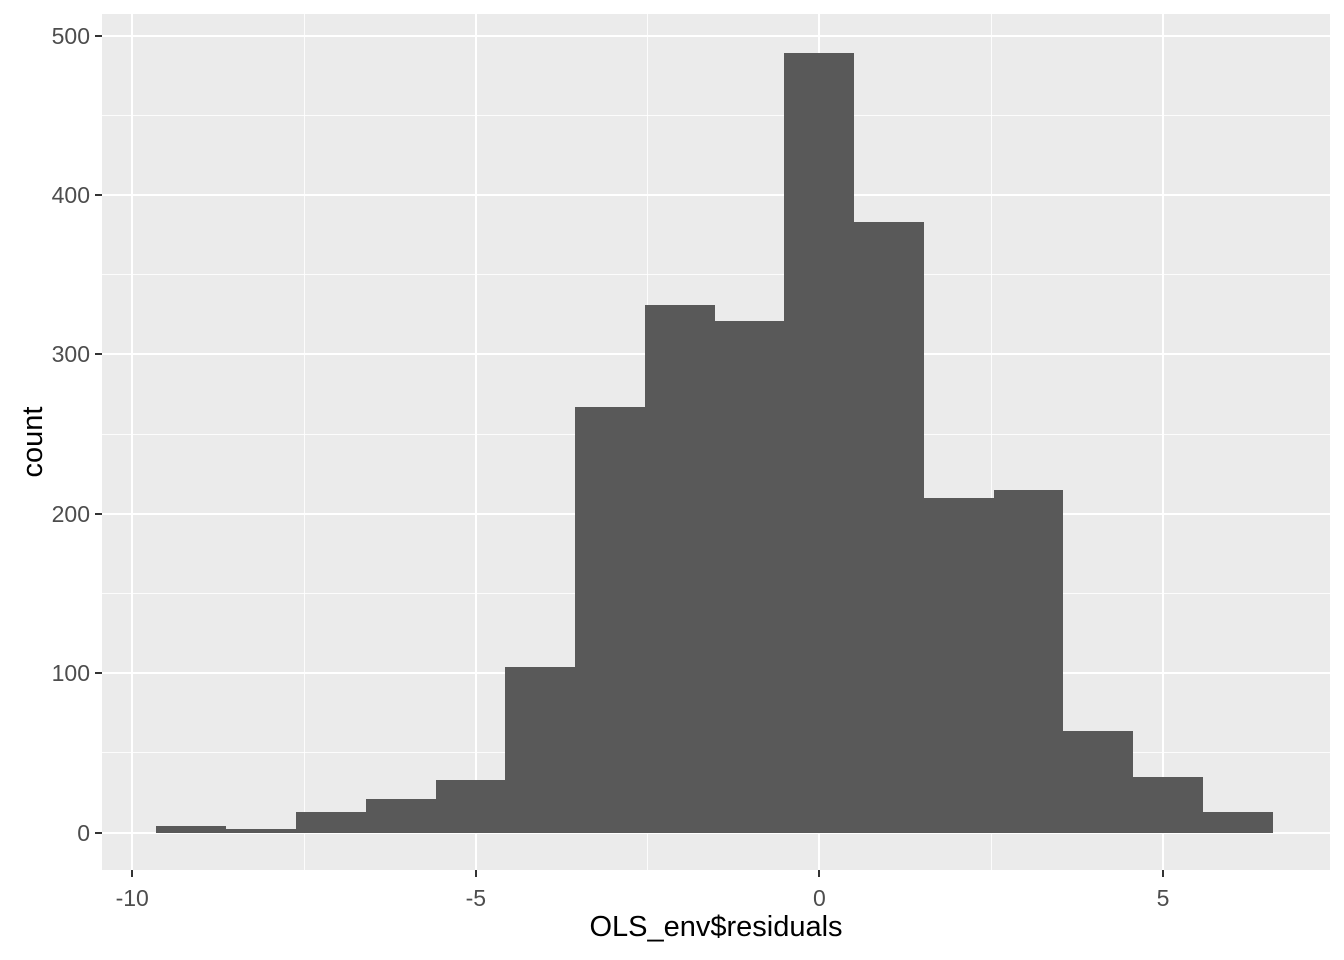  Describe the element at coordinates (83, 832) in the screenshot. I see `y-tick-label: 0` at that location.